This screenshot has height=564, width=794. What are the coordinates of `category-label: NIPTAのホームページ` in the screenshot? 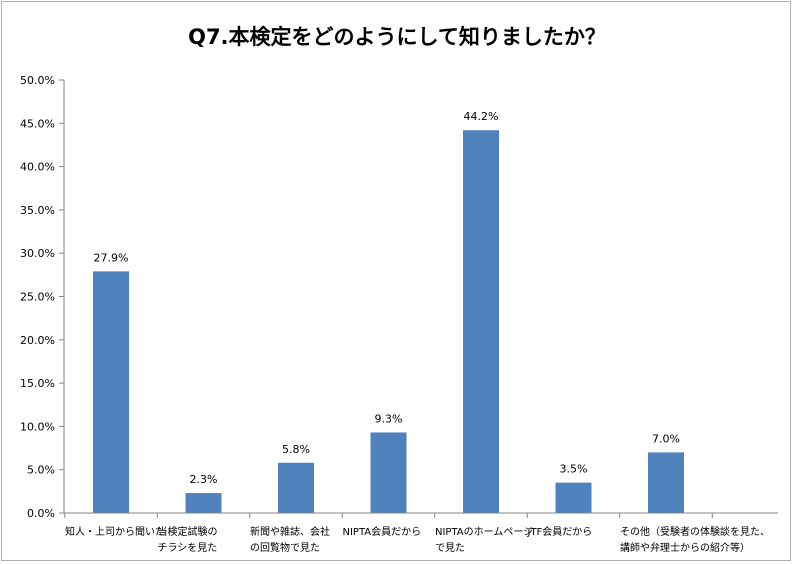 It's located at (484, 532).